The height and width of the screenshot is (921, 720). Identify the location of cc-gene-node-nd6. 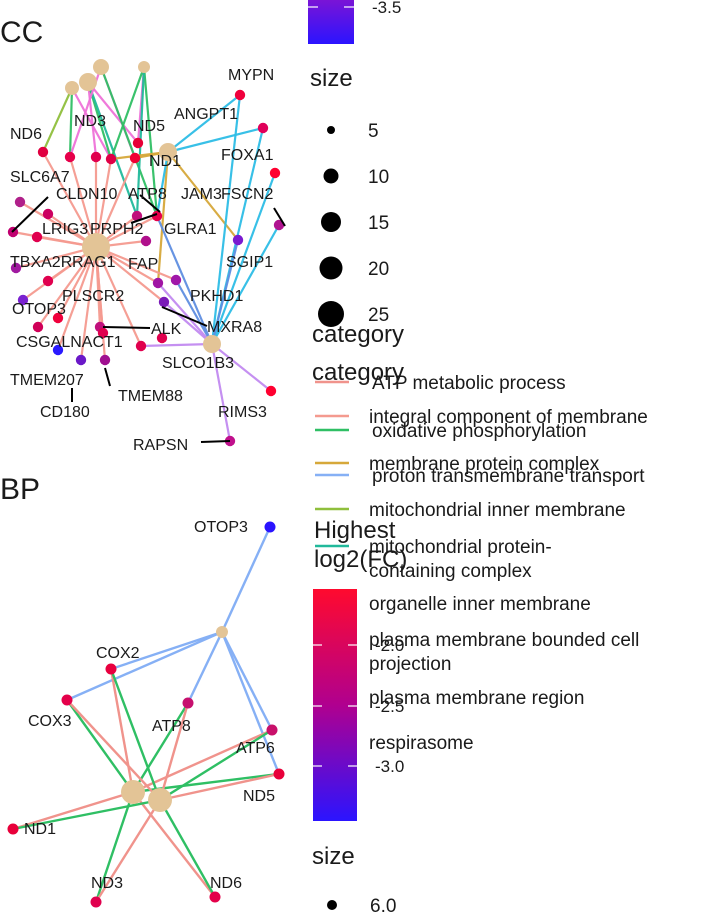
(43, 152).